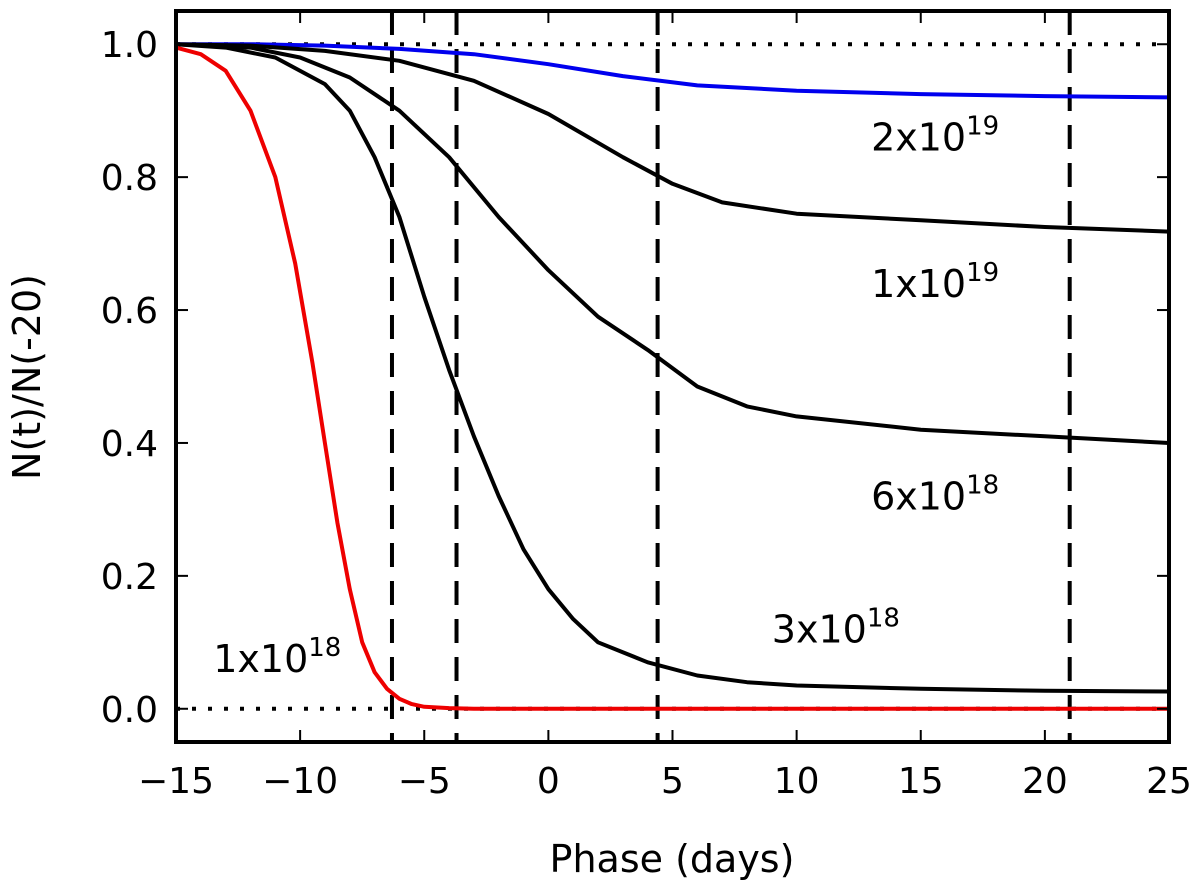 This screenshot has height=886, width=1200. Describe the element at coordinates (1045, 781) in the screenshot. I see `x-tick-label: 20` at that location.